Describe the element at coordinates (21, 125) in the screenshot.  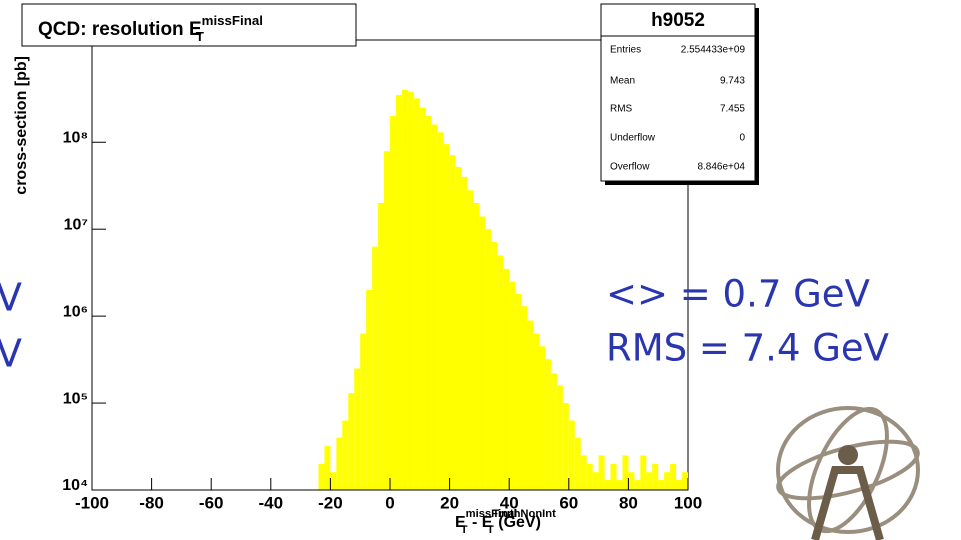
I see `y-label: cross-section [pb]` at that location.